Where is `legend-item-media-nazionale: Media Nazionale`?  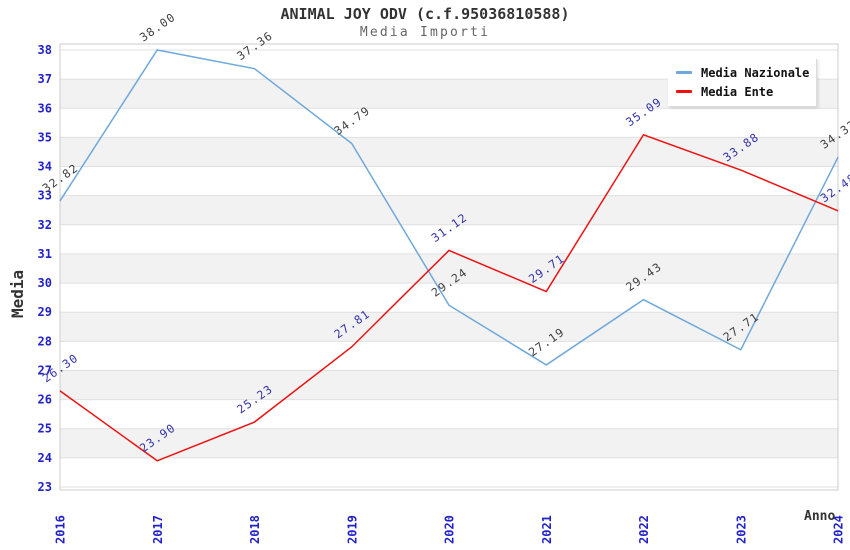
legend-item-media-nazionale: Media Nazionale is located at coordinates (743, 72).